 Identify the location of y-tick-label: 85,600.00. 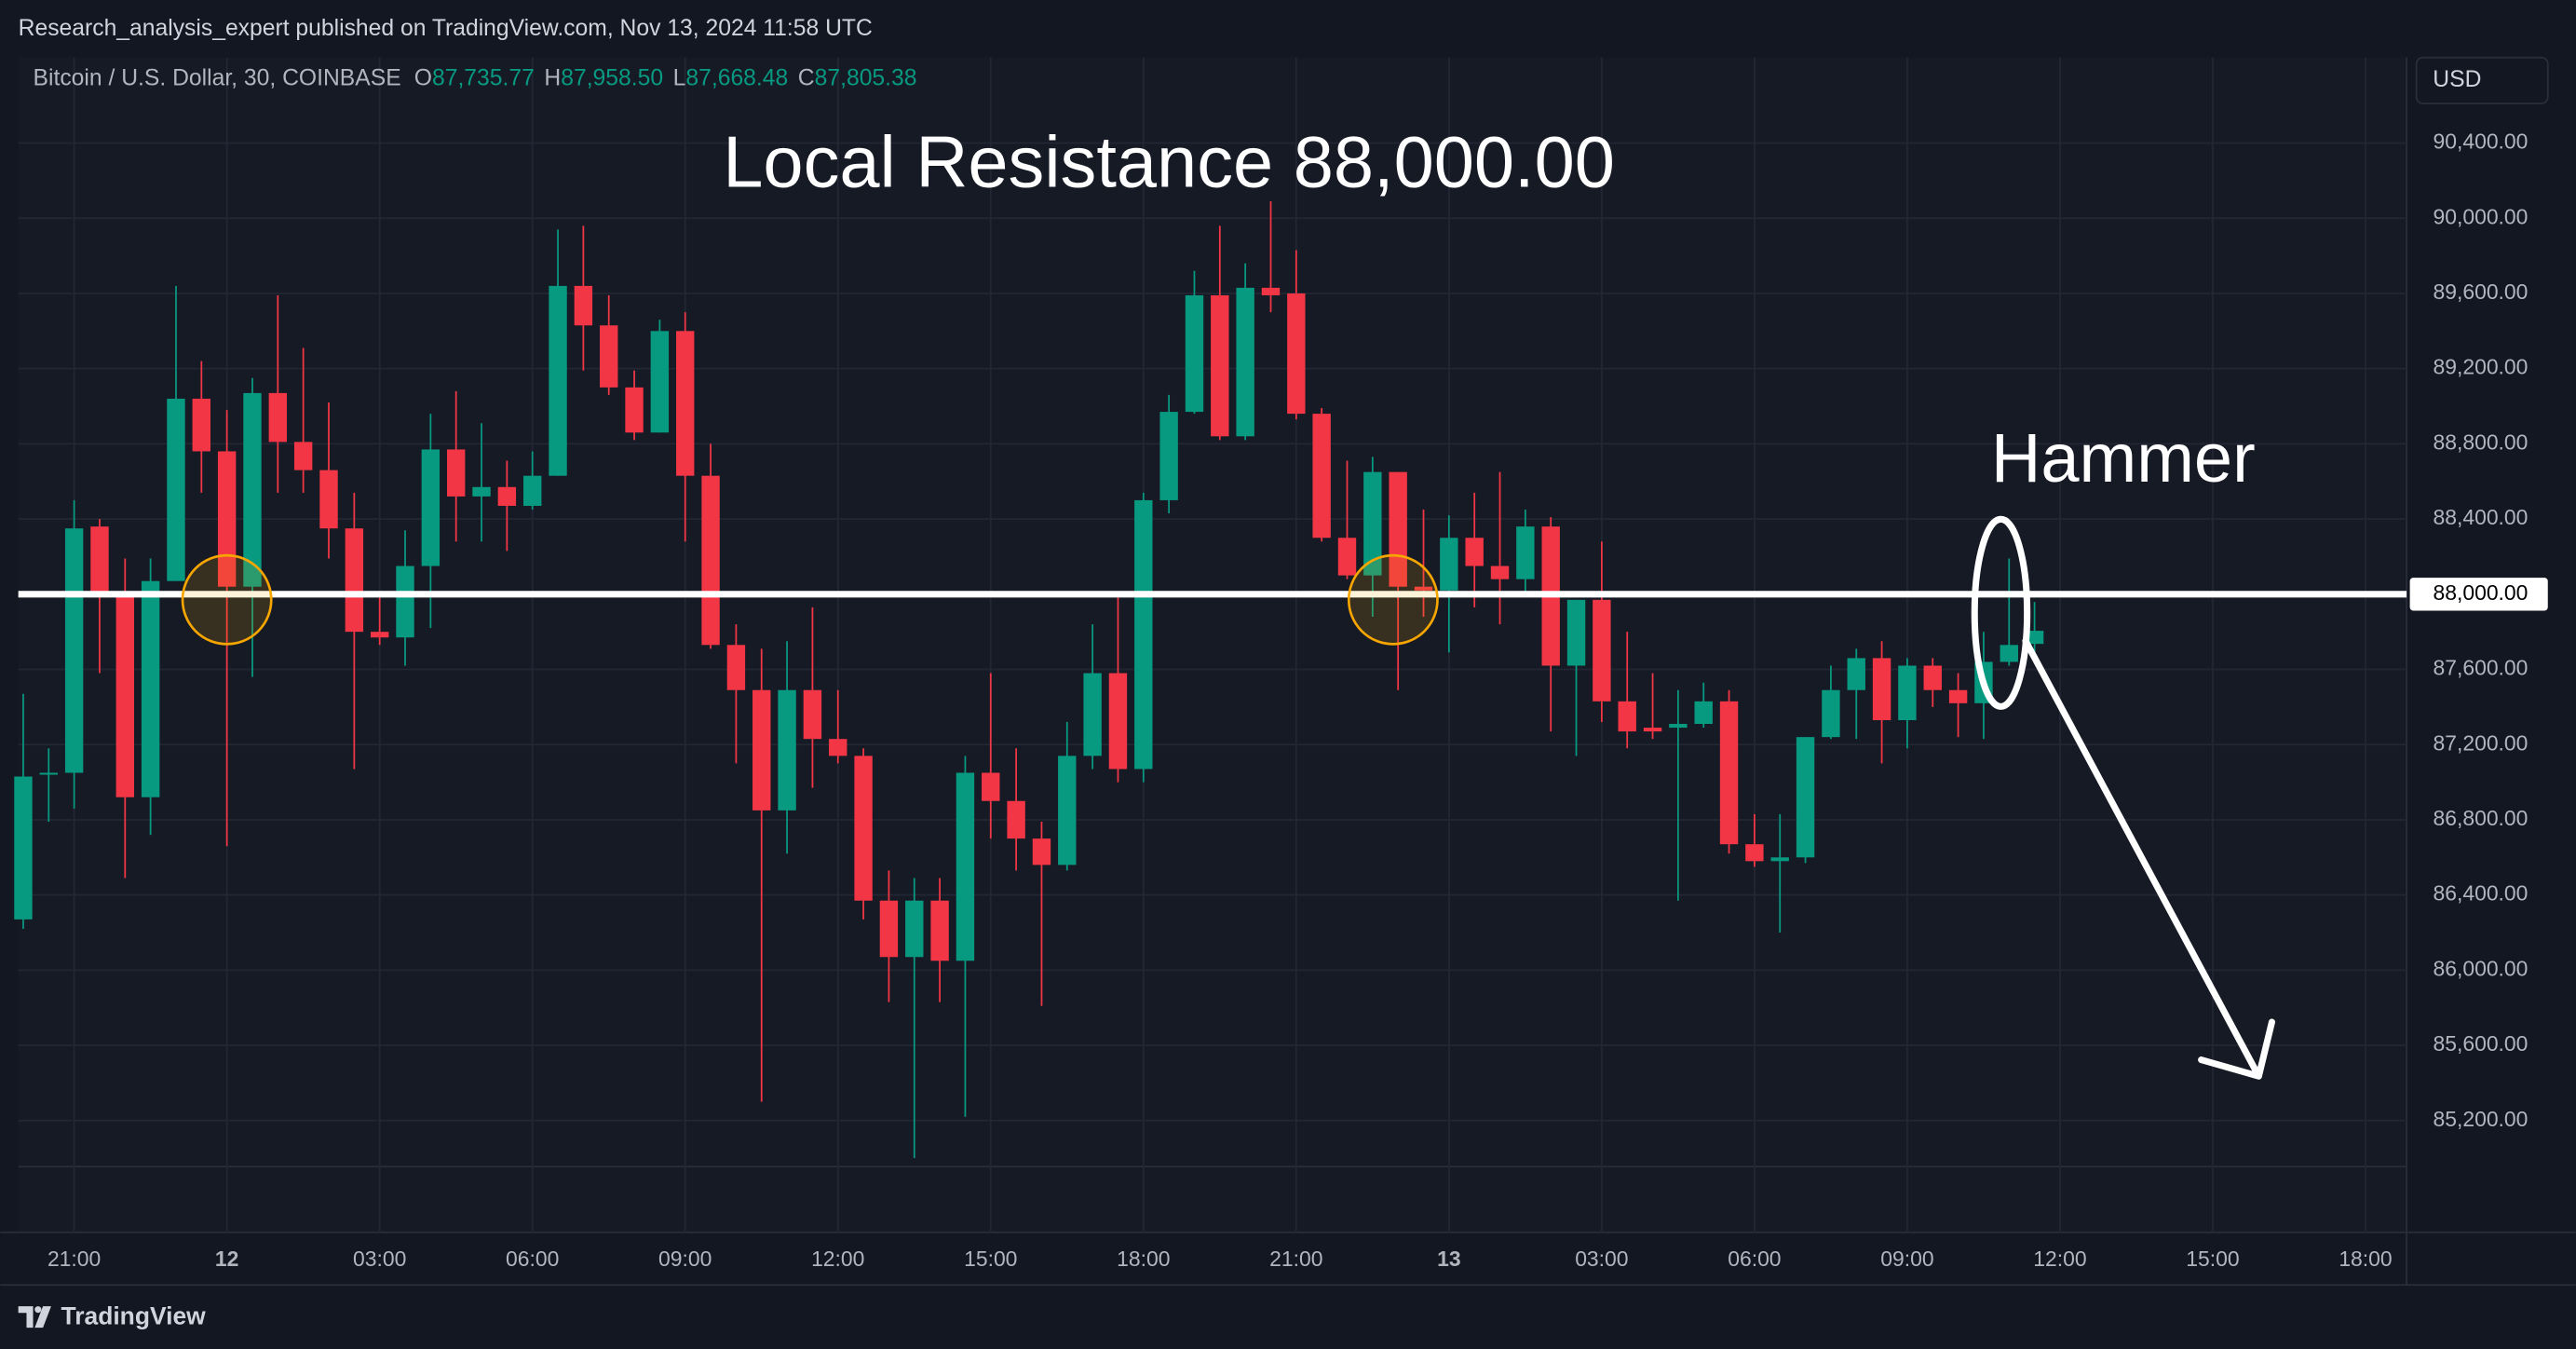
(2480, 1043).